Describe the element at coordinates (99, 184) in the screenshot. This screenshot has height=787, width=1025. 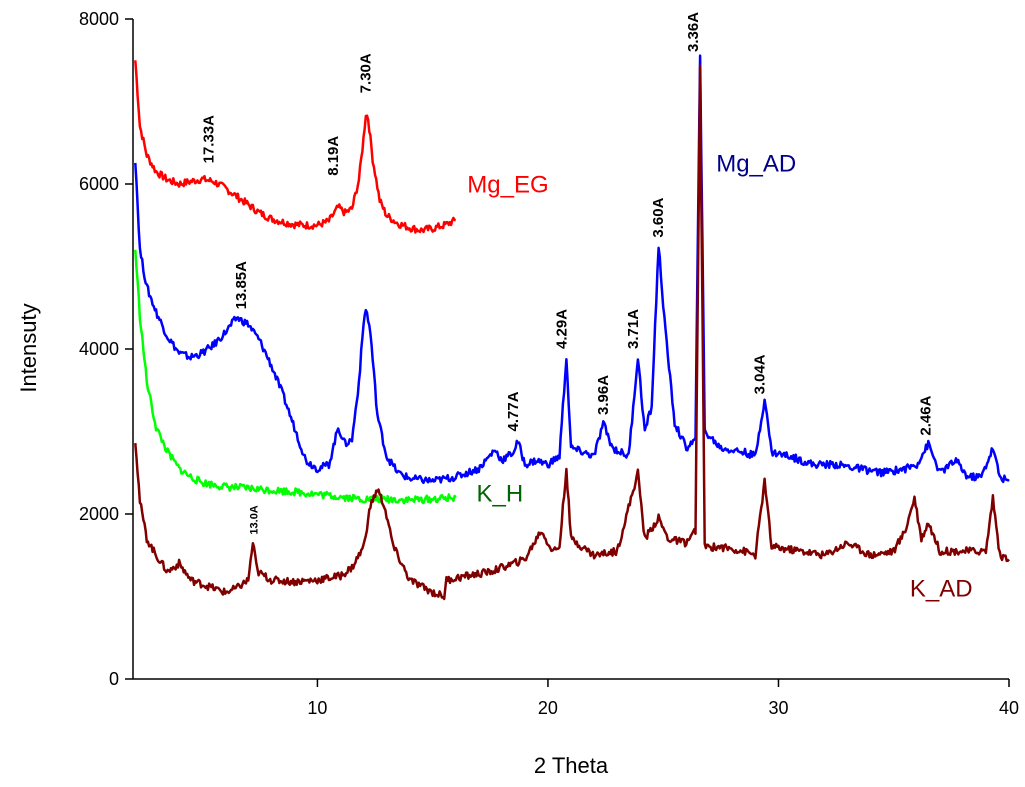
I see `y-tick-label: 6000` at that location.